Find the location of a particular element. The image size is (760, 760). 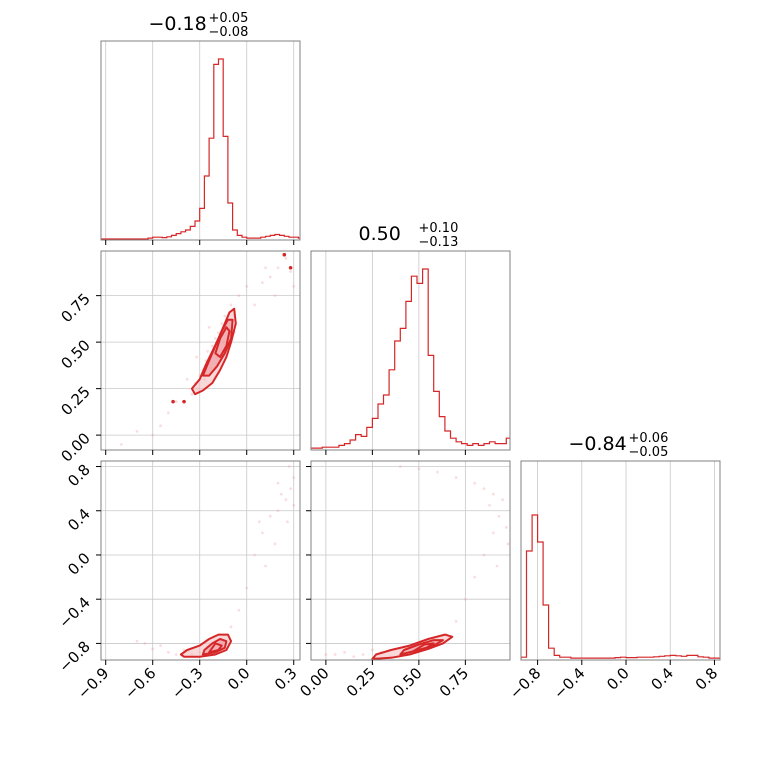

x-tick-label: 0.25 is located at coordinates (361, 682).